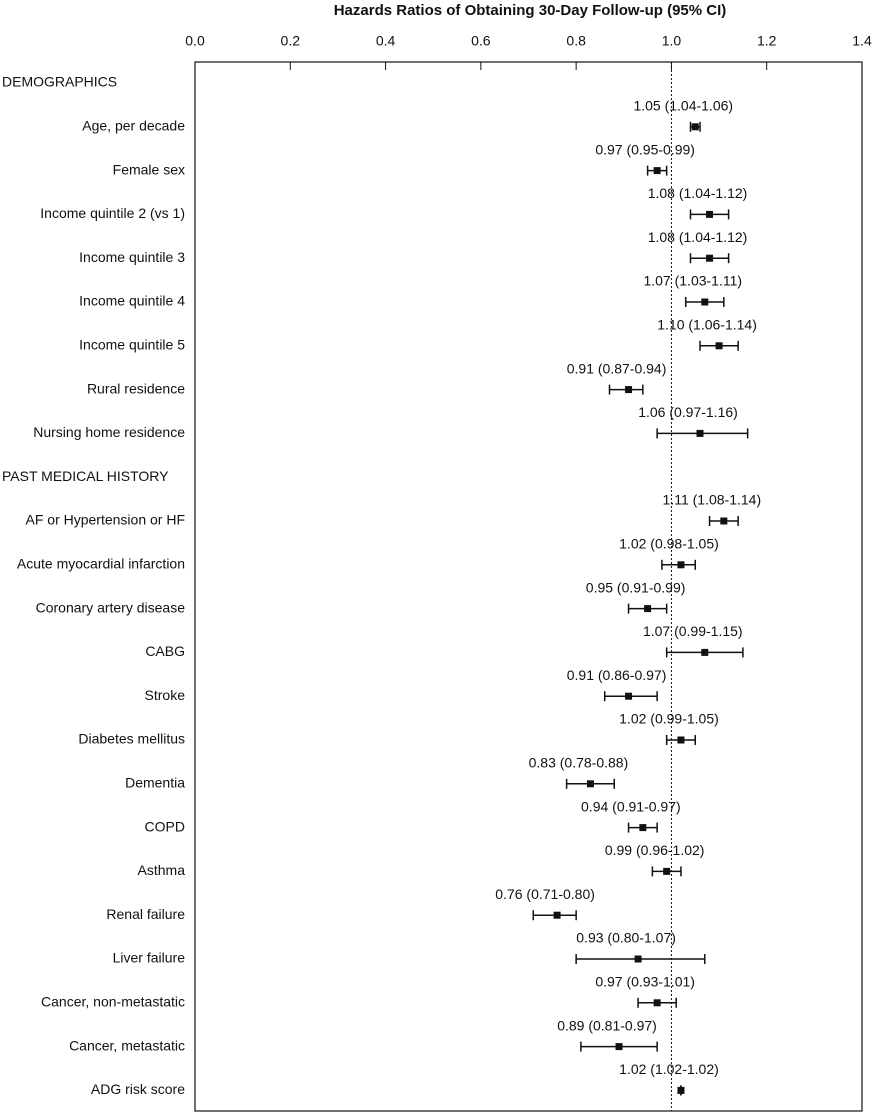  I want to click on row-label: Dementia, so click(155, 783).